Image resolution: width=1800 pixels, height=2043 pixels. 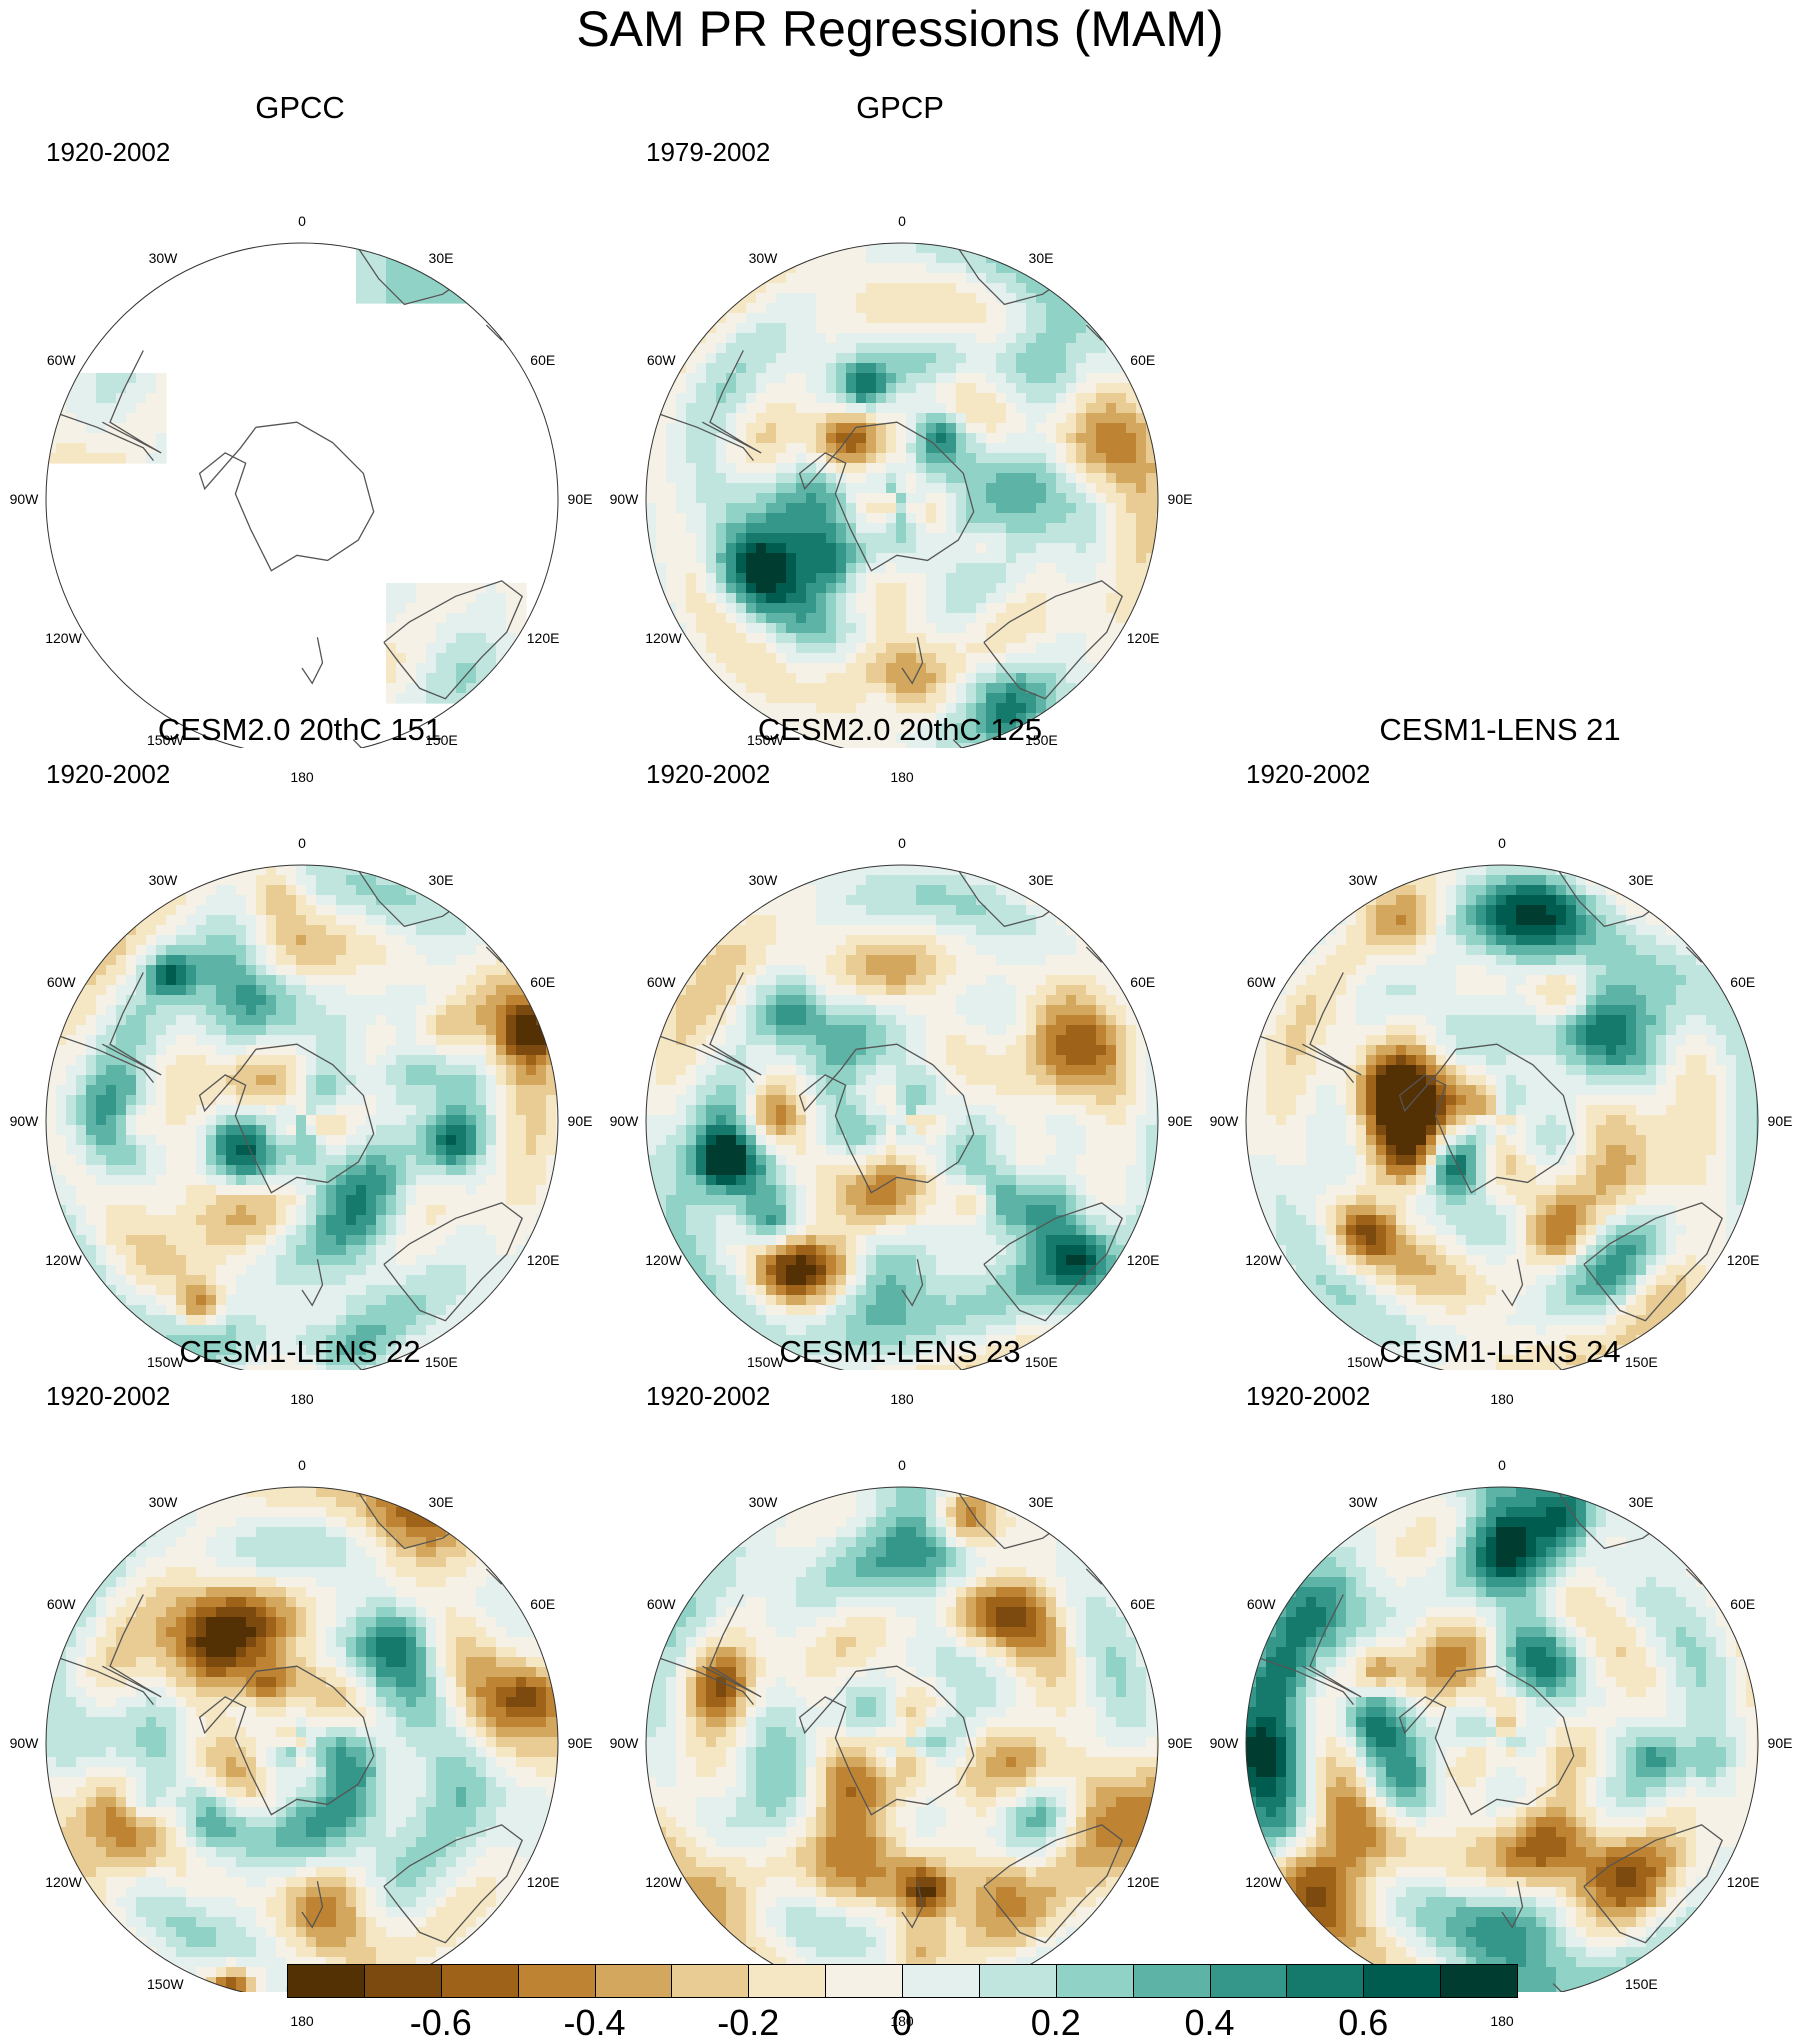 I want to click on colorbar, so click(x=902, y=1982).